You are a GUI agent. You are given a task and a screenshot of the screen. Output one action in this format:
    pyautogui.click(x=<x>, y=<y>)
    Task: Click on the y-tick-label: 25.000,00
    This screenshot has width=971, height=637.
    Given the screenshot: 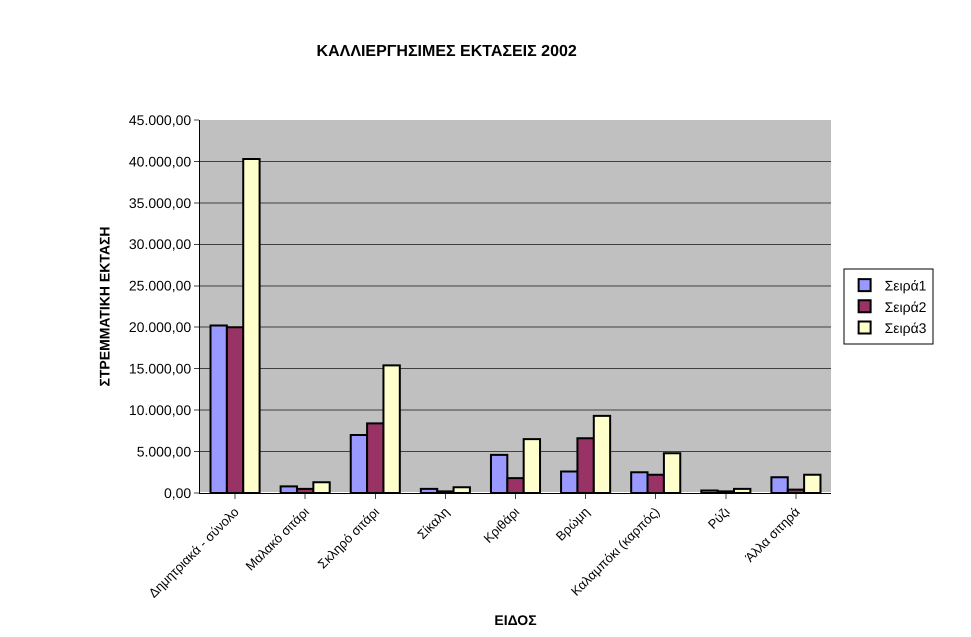 What is the action you would take?
    pyautogui.click(x=160, y=286)
    